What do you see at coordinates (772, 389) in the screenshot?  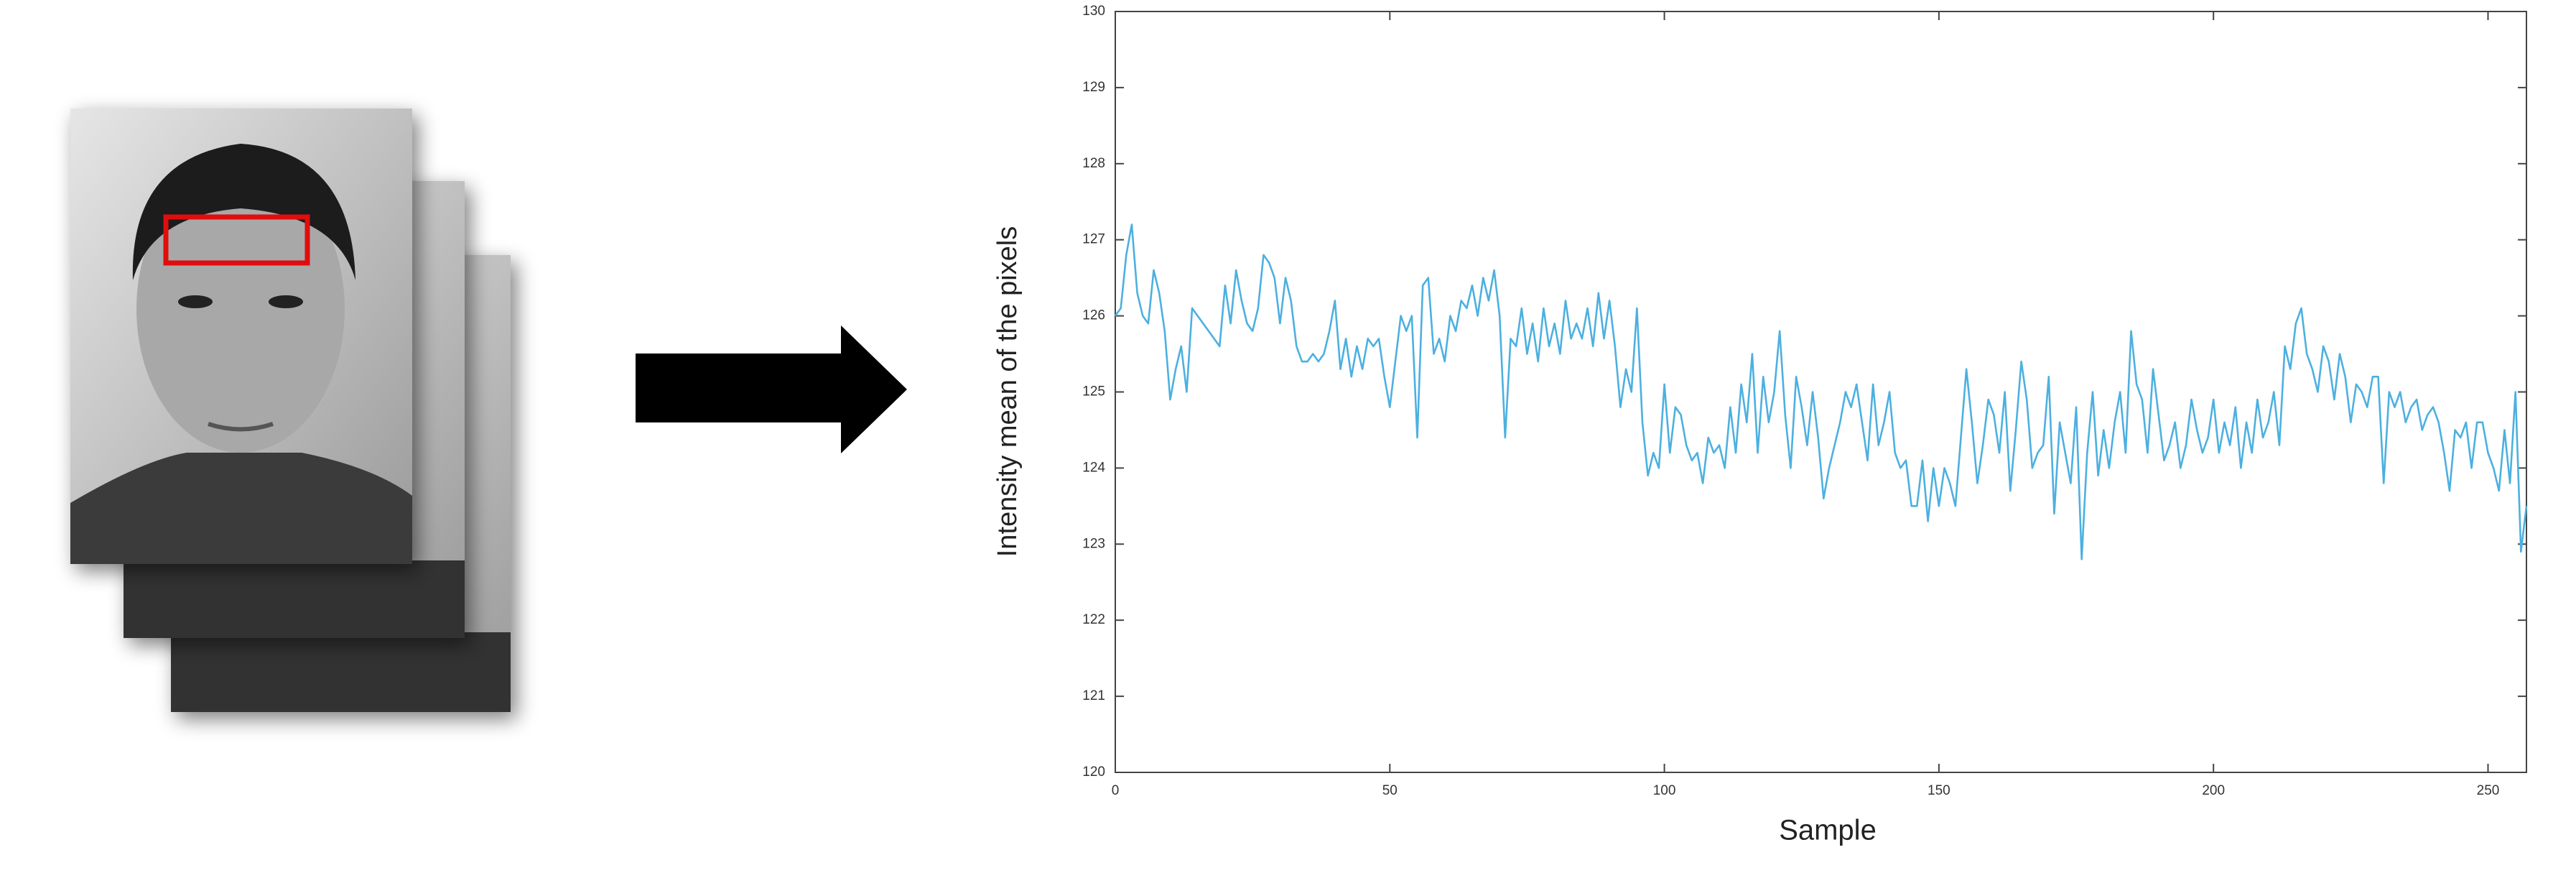 I see `arrow` at bounding box center [772, 389].